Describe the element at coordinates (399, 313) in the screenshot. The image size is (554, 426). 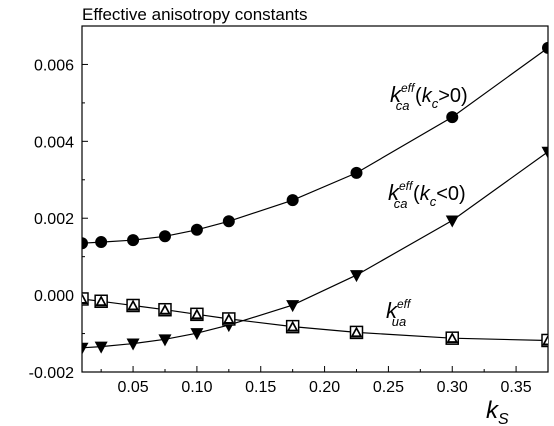
I see `series-annotation: keff ua` at that location.